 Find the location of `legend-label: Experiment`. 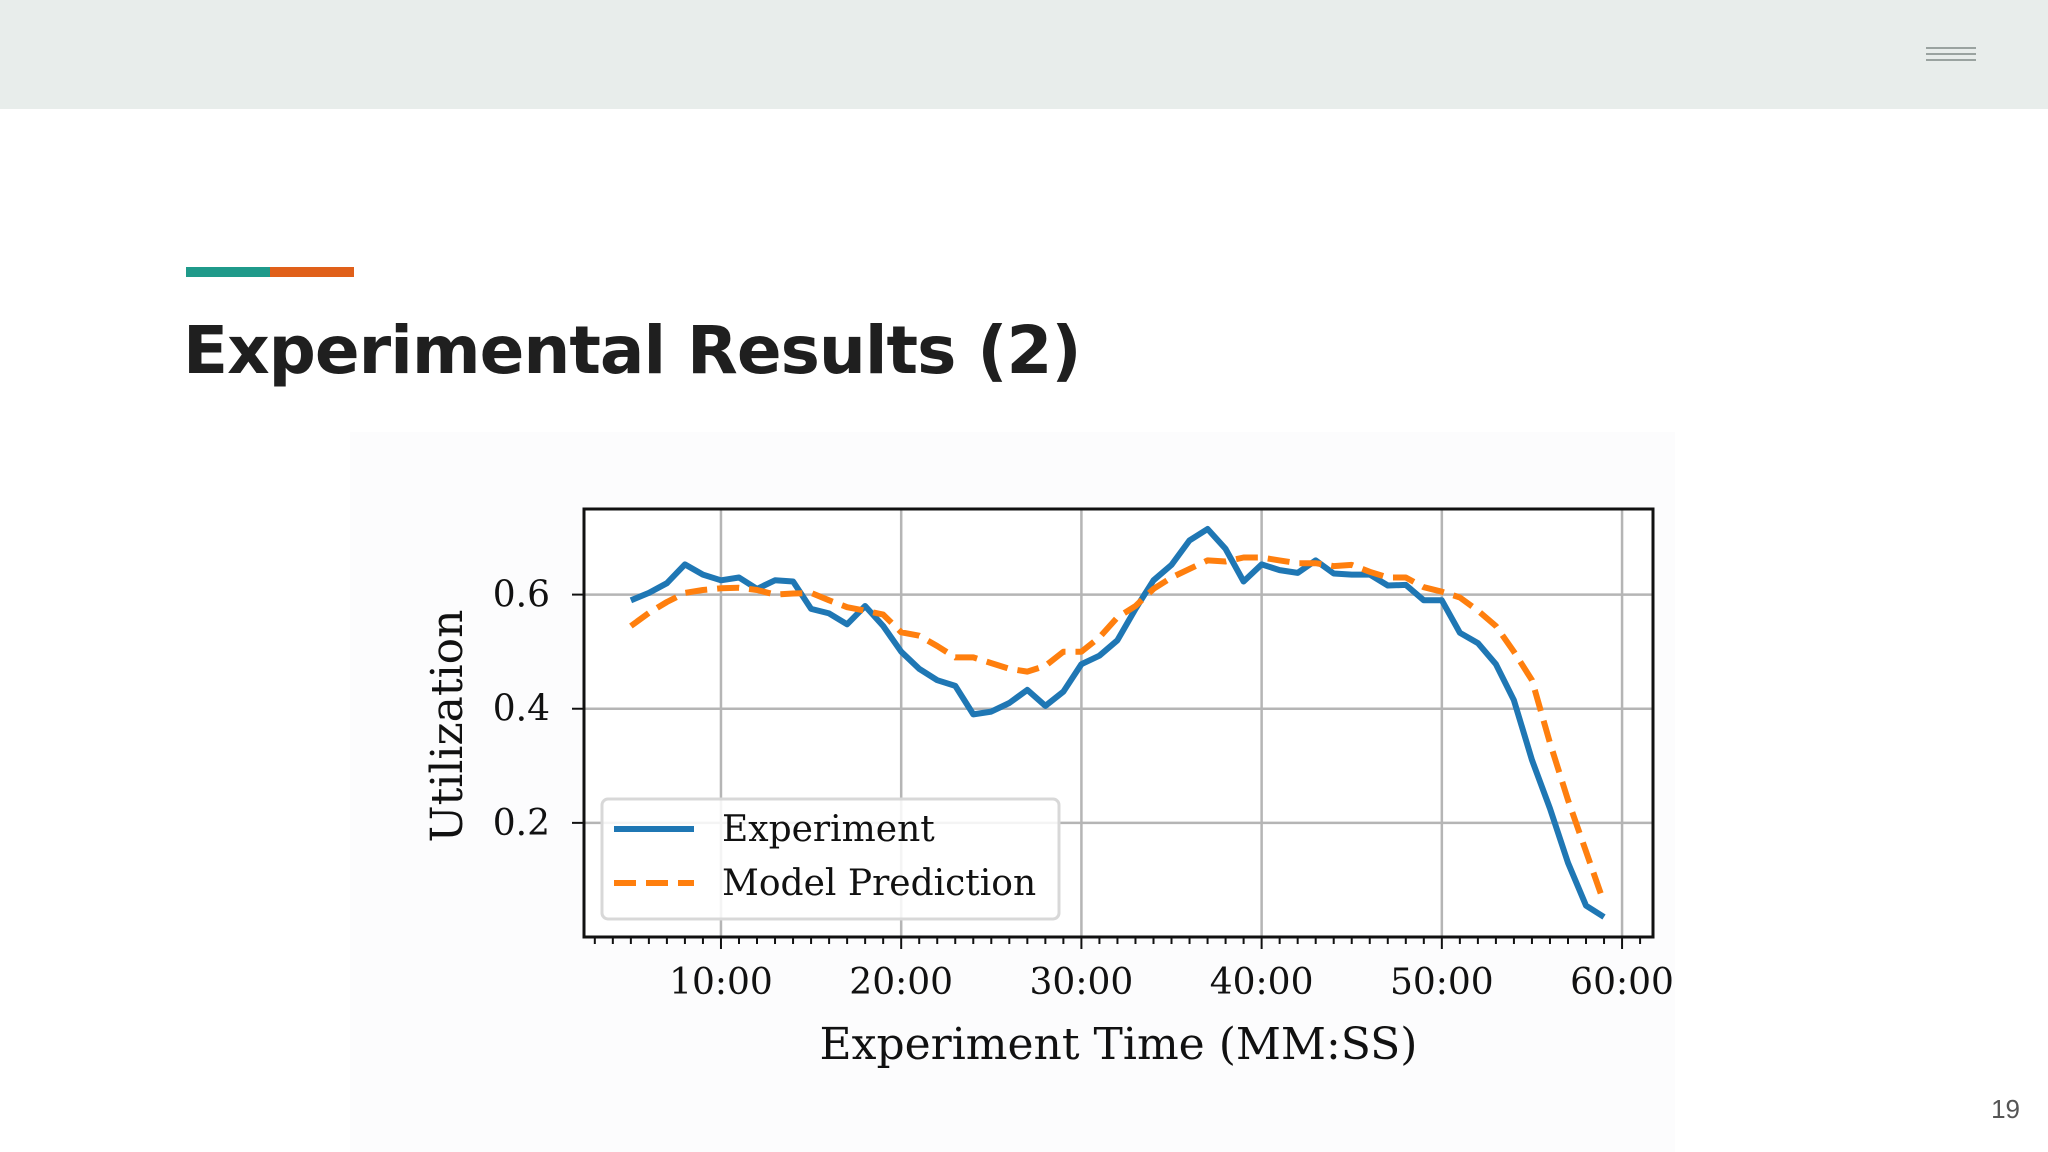

legend-label: Experiment is located at coordinates (828, 829).